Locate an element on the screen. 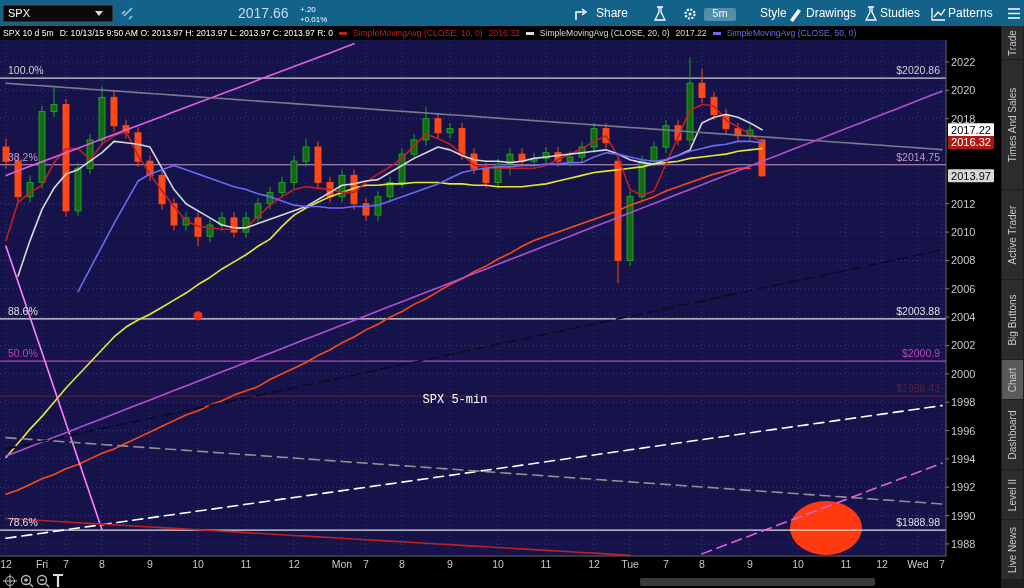 The width and height of the screenshot is (1024, 588). ref-line-label: $2000.9 is located at coordinates (921, 353).